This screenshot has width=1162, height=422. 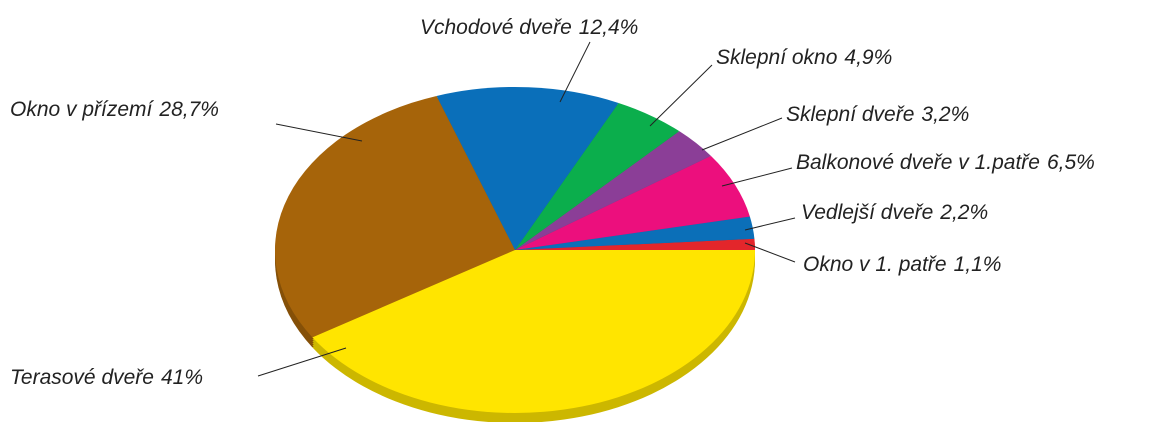 What do you see at coordinates (867, 212) in the screenshot?
I see `slice-name: Vedlejší dveře` at bounding box center [867, 212].